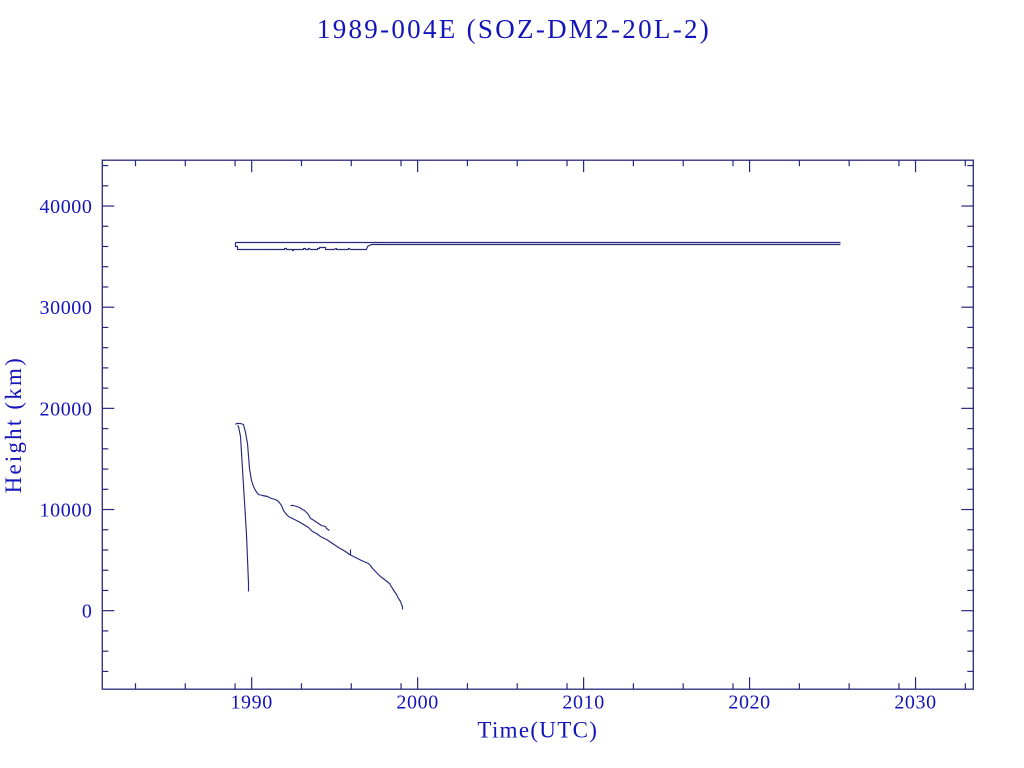 Image resolution: width=1024 pixels, height=768 pixels. Describe the element at coordinates (749, 703) in the screenshot. I see `x-tick-label: 2020` at that location.